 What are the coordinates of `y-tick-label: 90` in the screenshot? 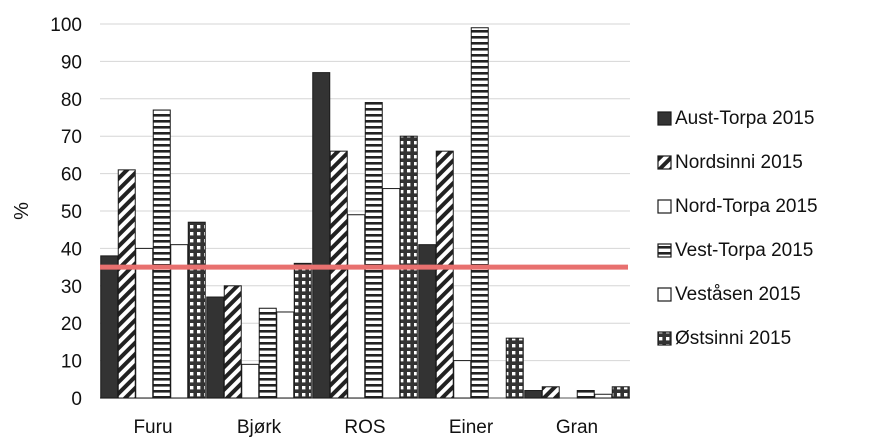 It's located at (71, 62).